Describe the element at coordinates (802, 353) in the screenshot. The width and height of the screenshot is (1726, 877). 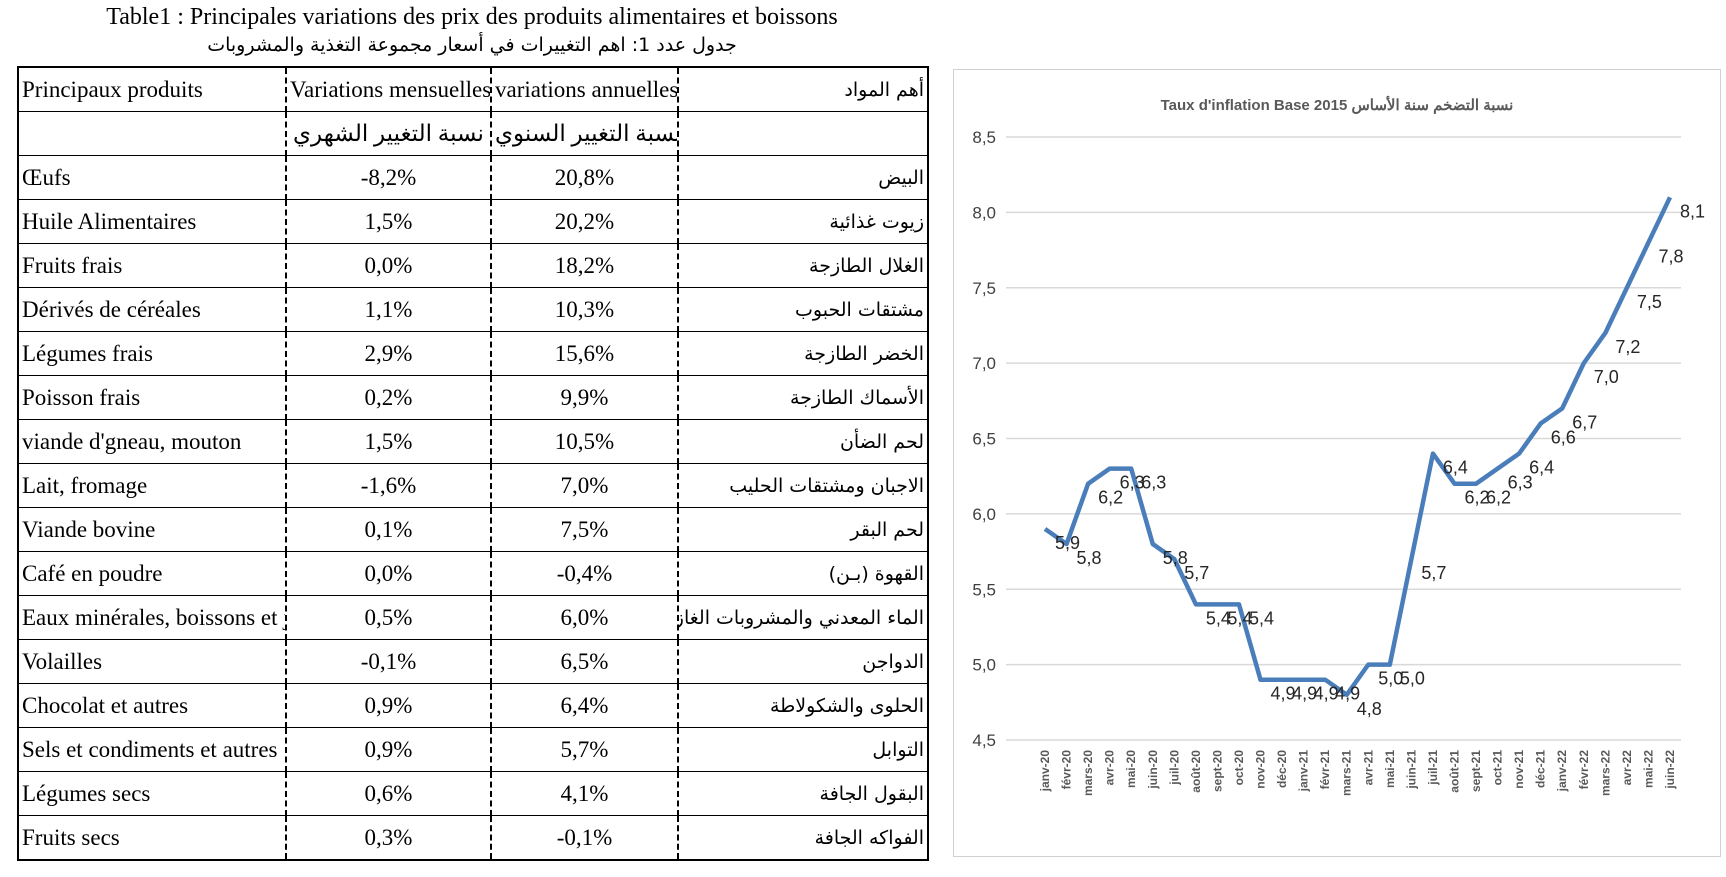
I see `table-cell: الخضر الطازجة` at that location.